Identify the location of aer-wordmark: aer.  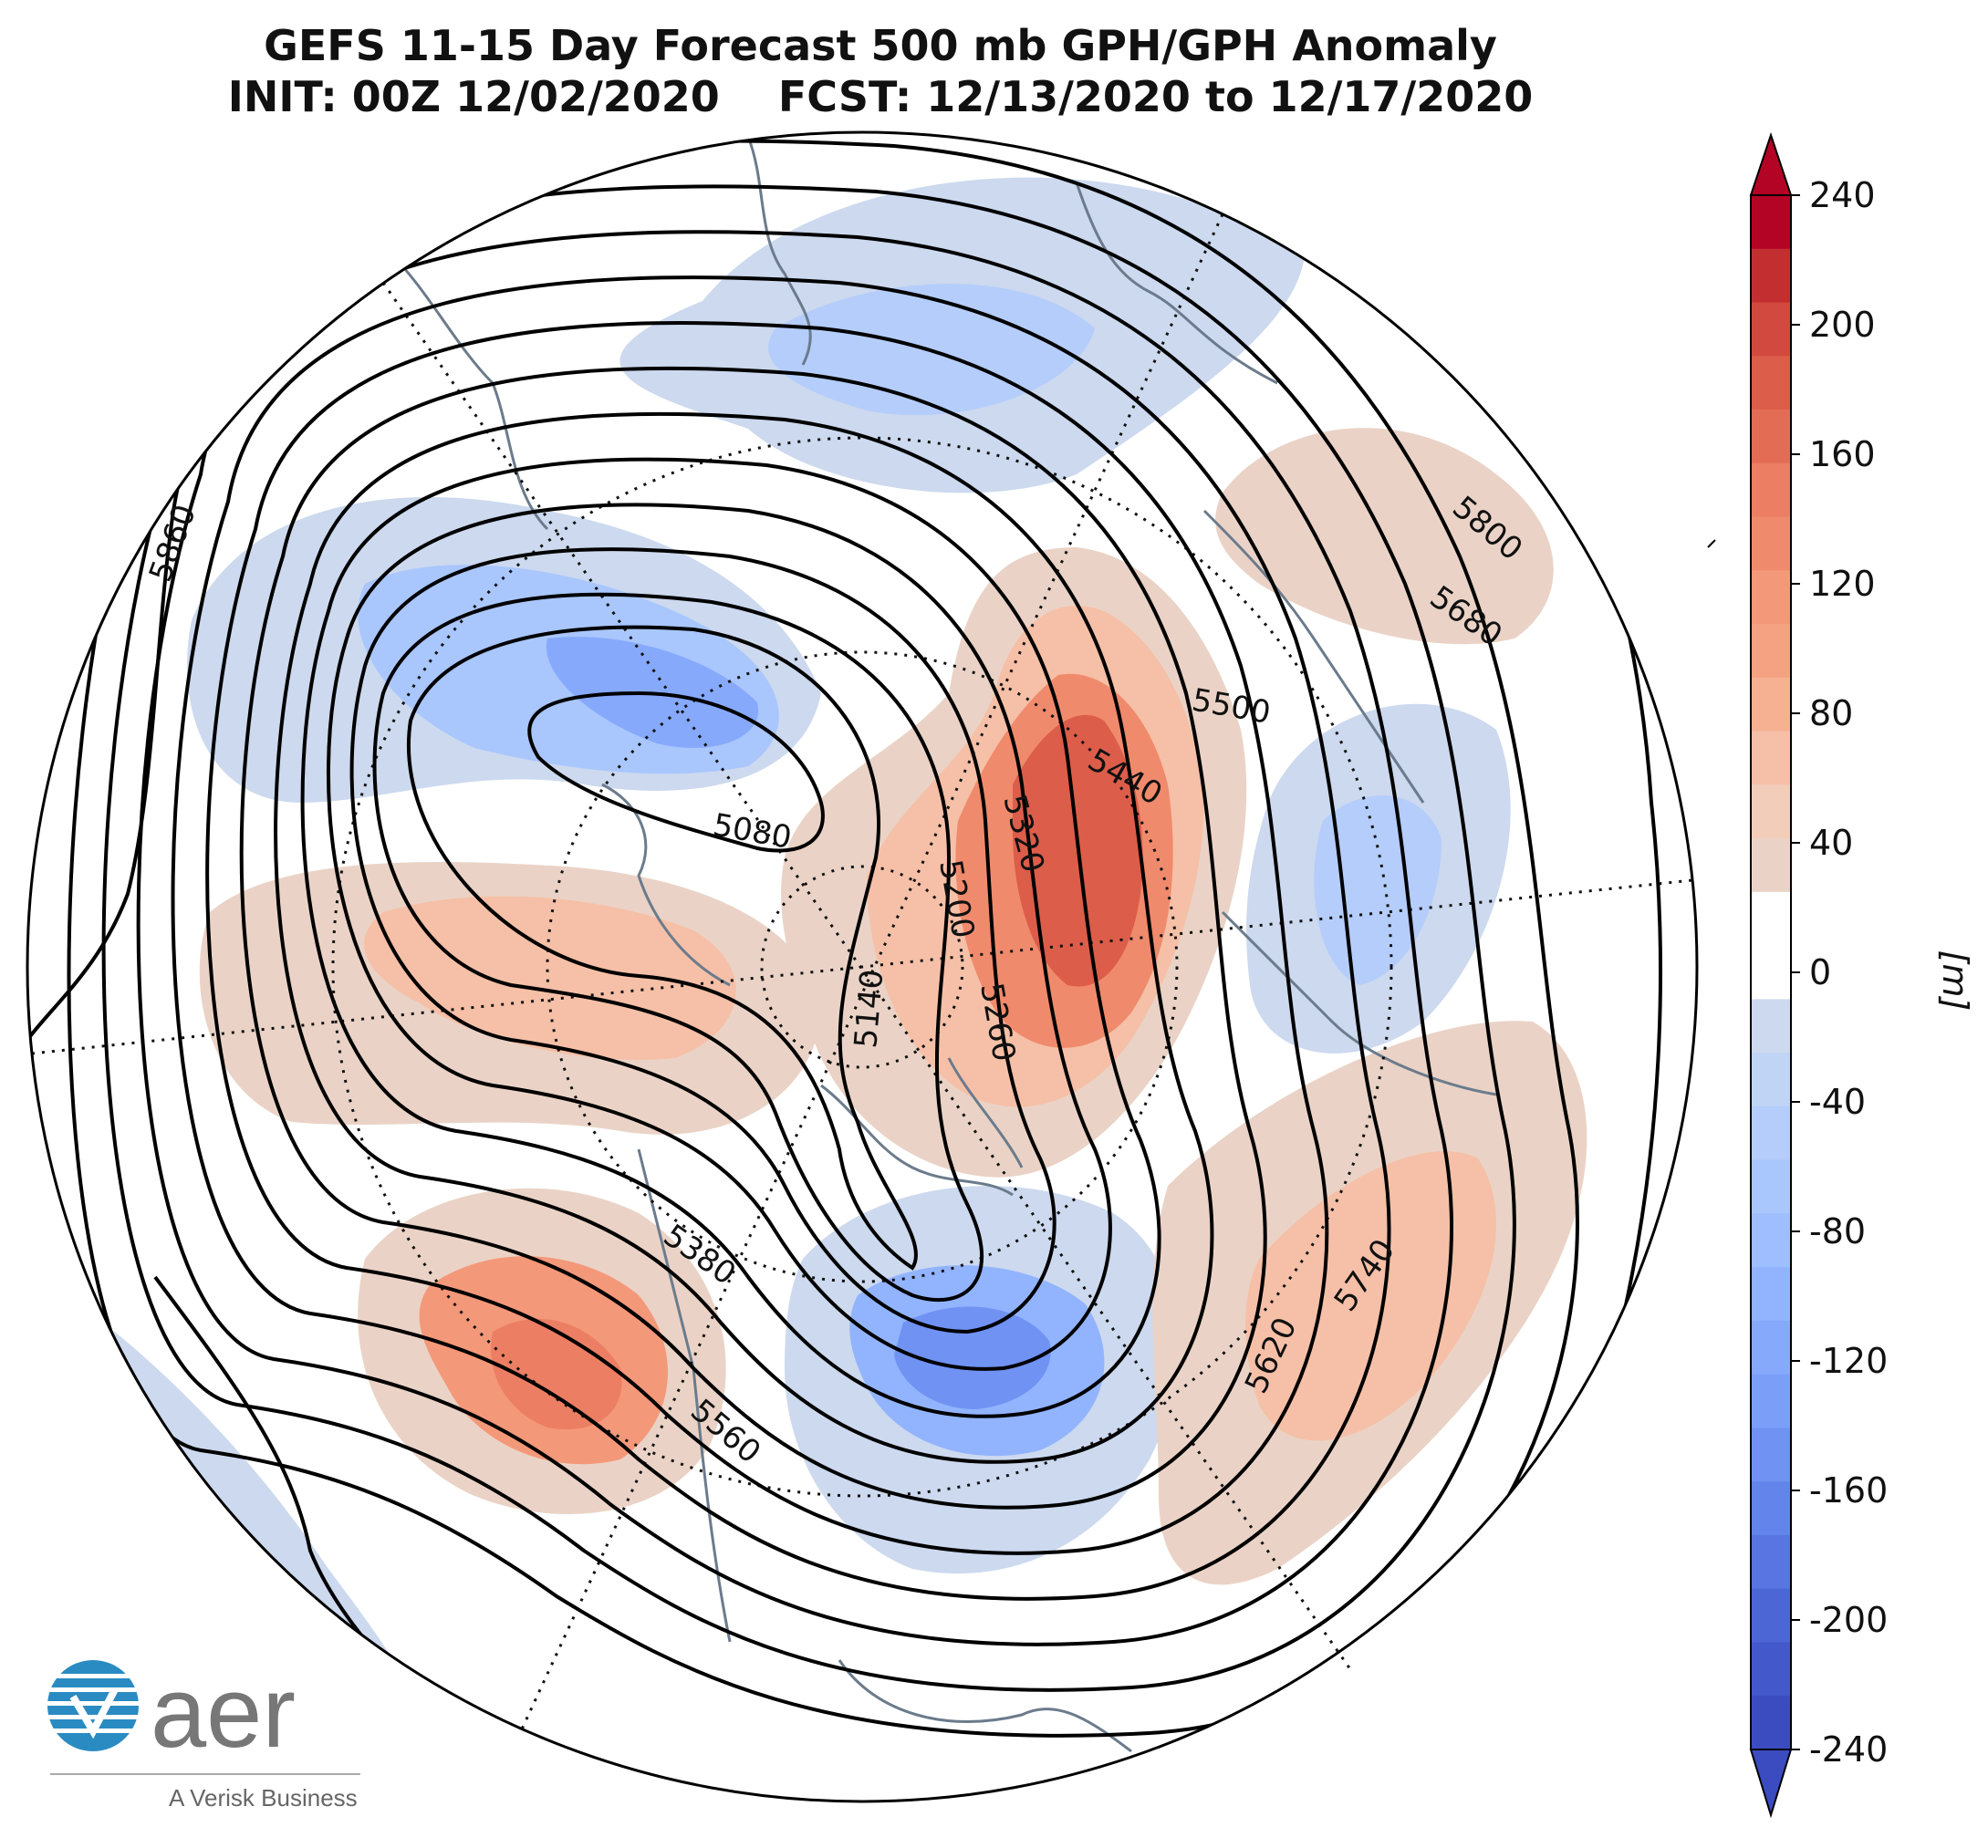
(223, 1712).